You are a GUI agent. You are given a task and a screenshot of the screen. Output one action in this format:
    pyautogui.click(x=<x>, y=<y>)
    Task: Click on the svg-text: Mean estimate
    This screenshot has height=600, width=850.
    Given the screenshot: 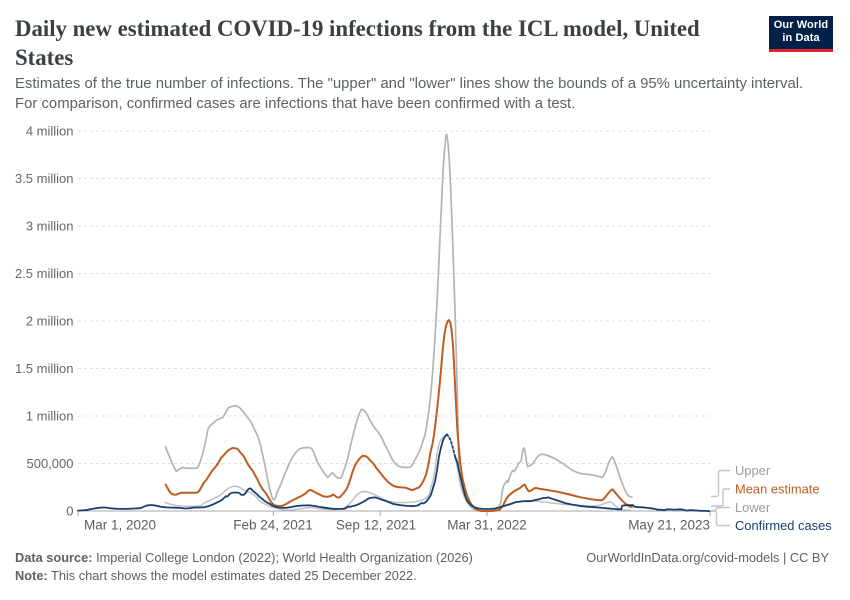 What is the action you would take?
    pyautogui.click(x=777, y=489)
    